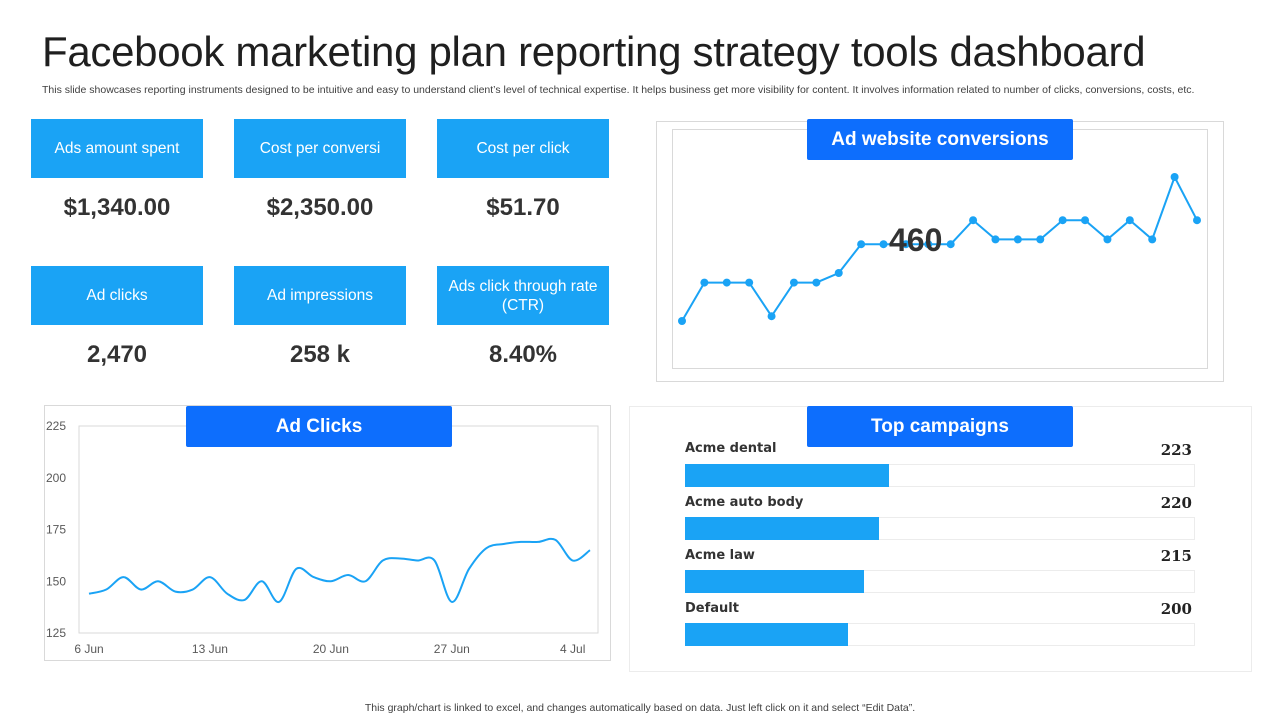 The width and height of the screenshot is (1280, 720). Describe the element at coordinates (712, 608) in the screenshot. I see `campaign-name: Default` at that location.